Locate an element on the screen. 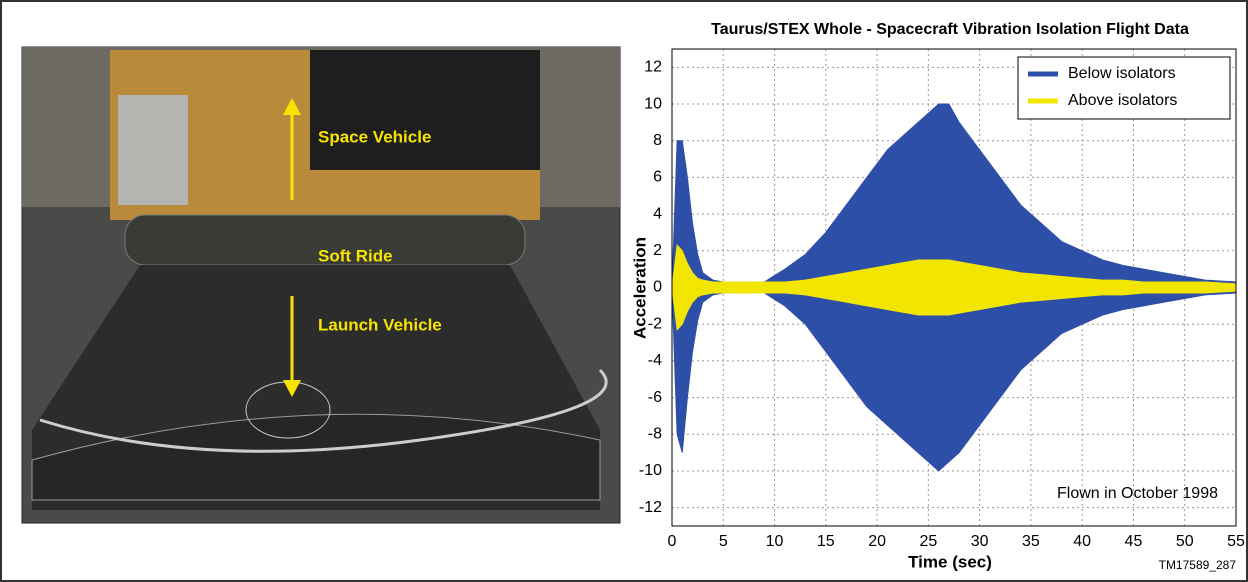  annotation: Flown in October 1998 is located at coordinates (1137, 493).